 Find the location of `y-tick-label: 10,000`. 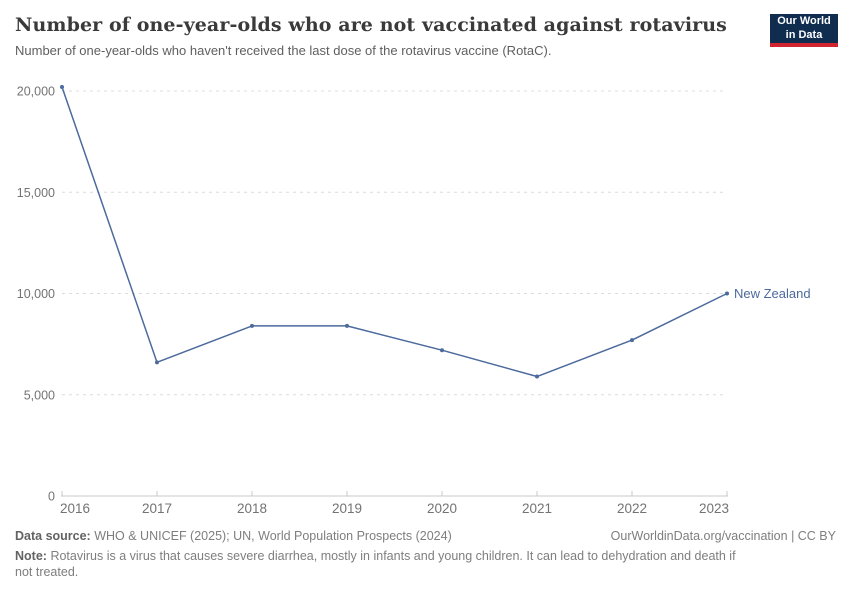

y-tick-label: 10,000 is located at coordinates (36, 294).